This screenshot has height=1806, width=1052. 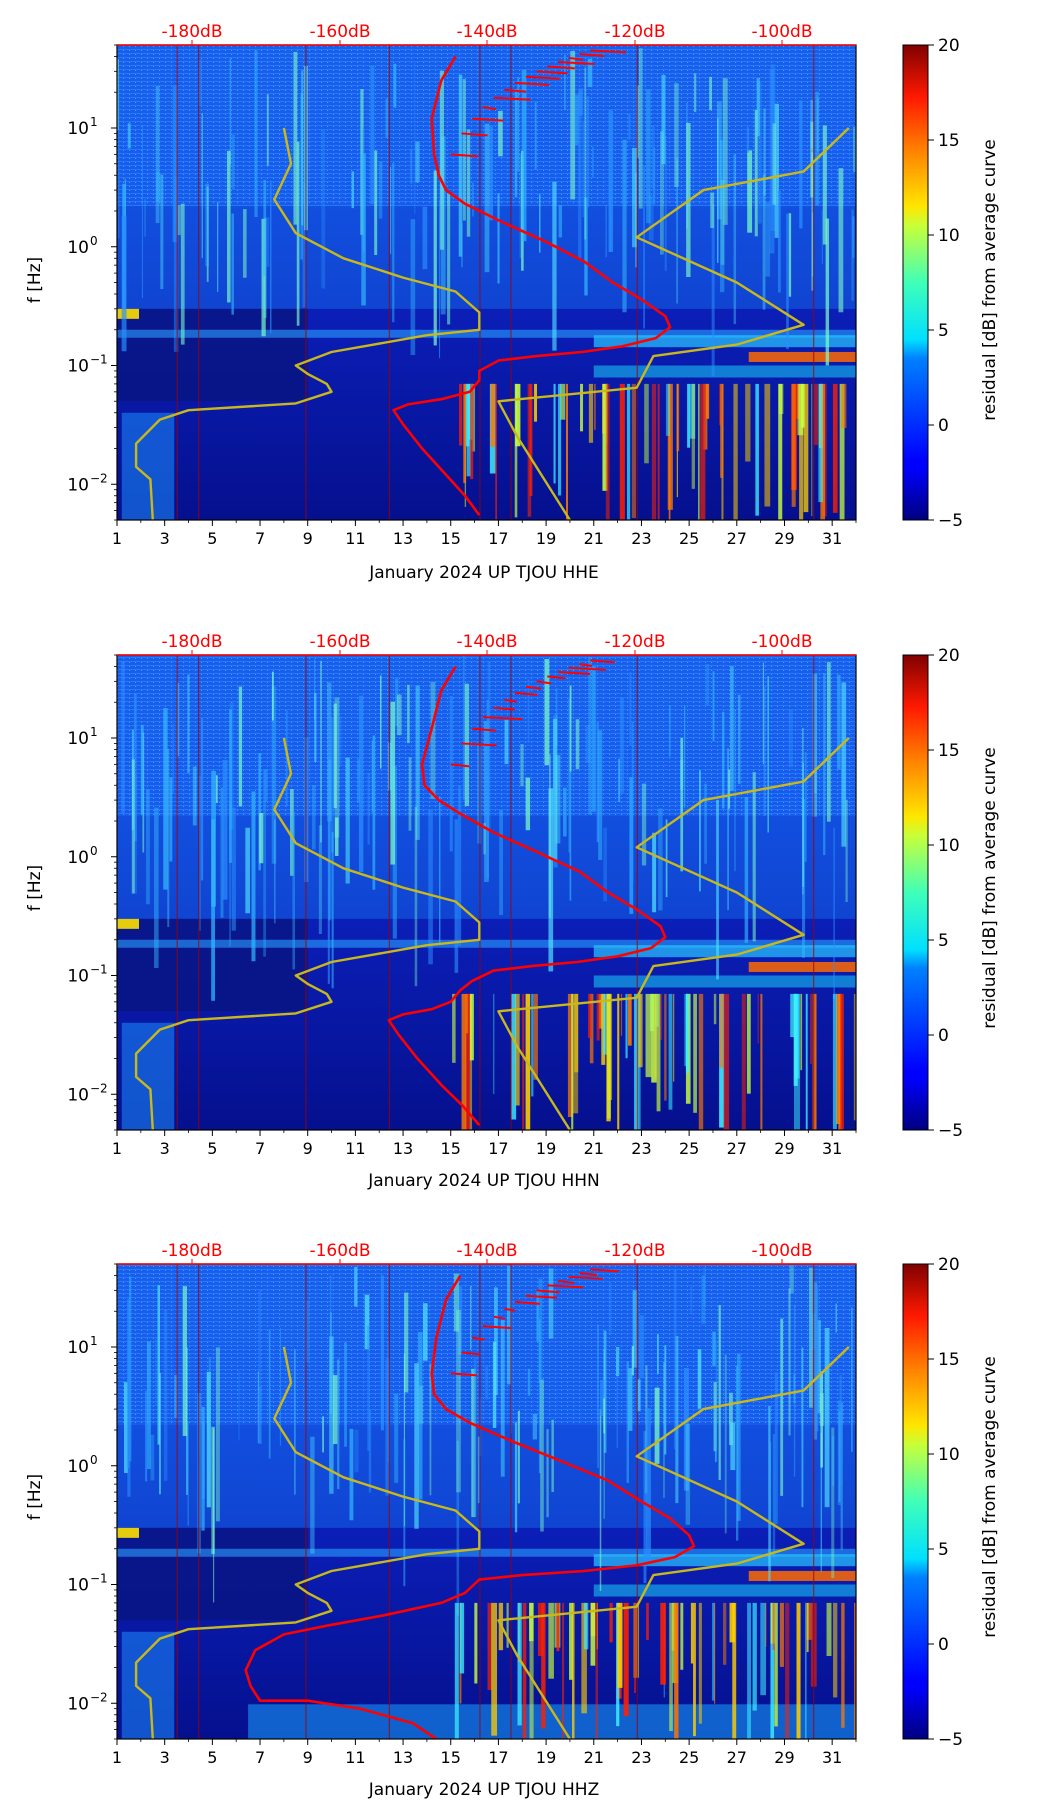 What do you see at coordinates (943, 941) in the screenshot?
I see `colorbar-tick-label: 5` at bounding box center [943, 941].